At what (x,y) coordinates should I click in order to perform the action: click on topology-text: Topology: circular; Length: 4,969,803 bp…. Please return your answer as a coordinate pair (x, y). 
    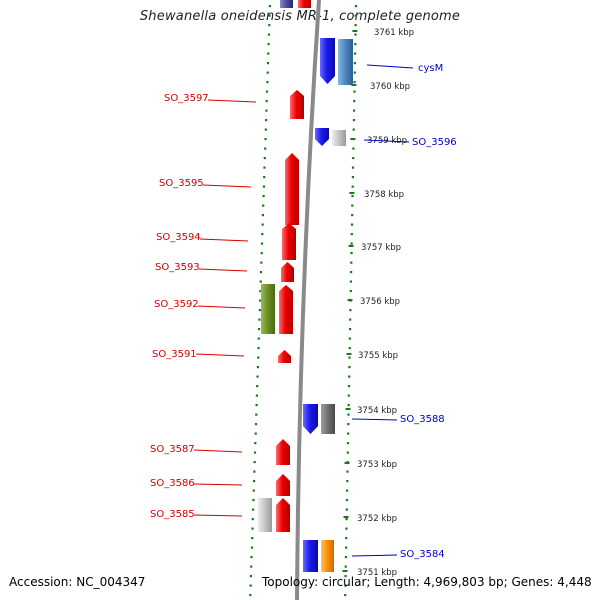
    Looking at the image, I should click on (427, 582).